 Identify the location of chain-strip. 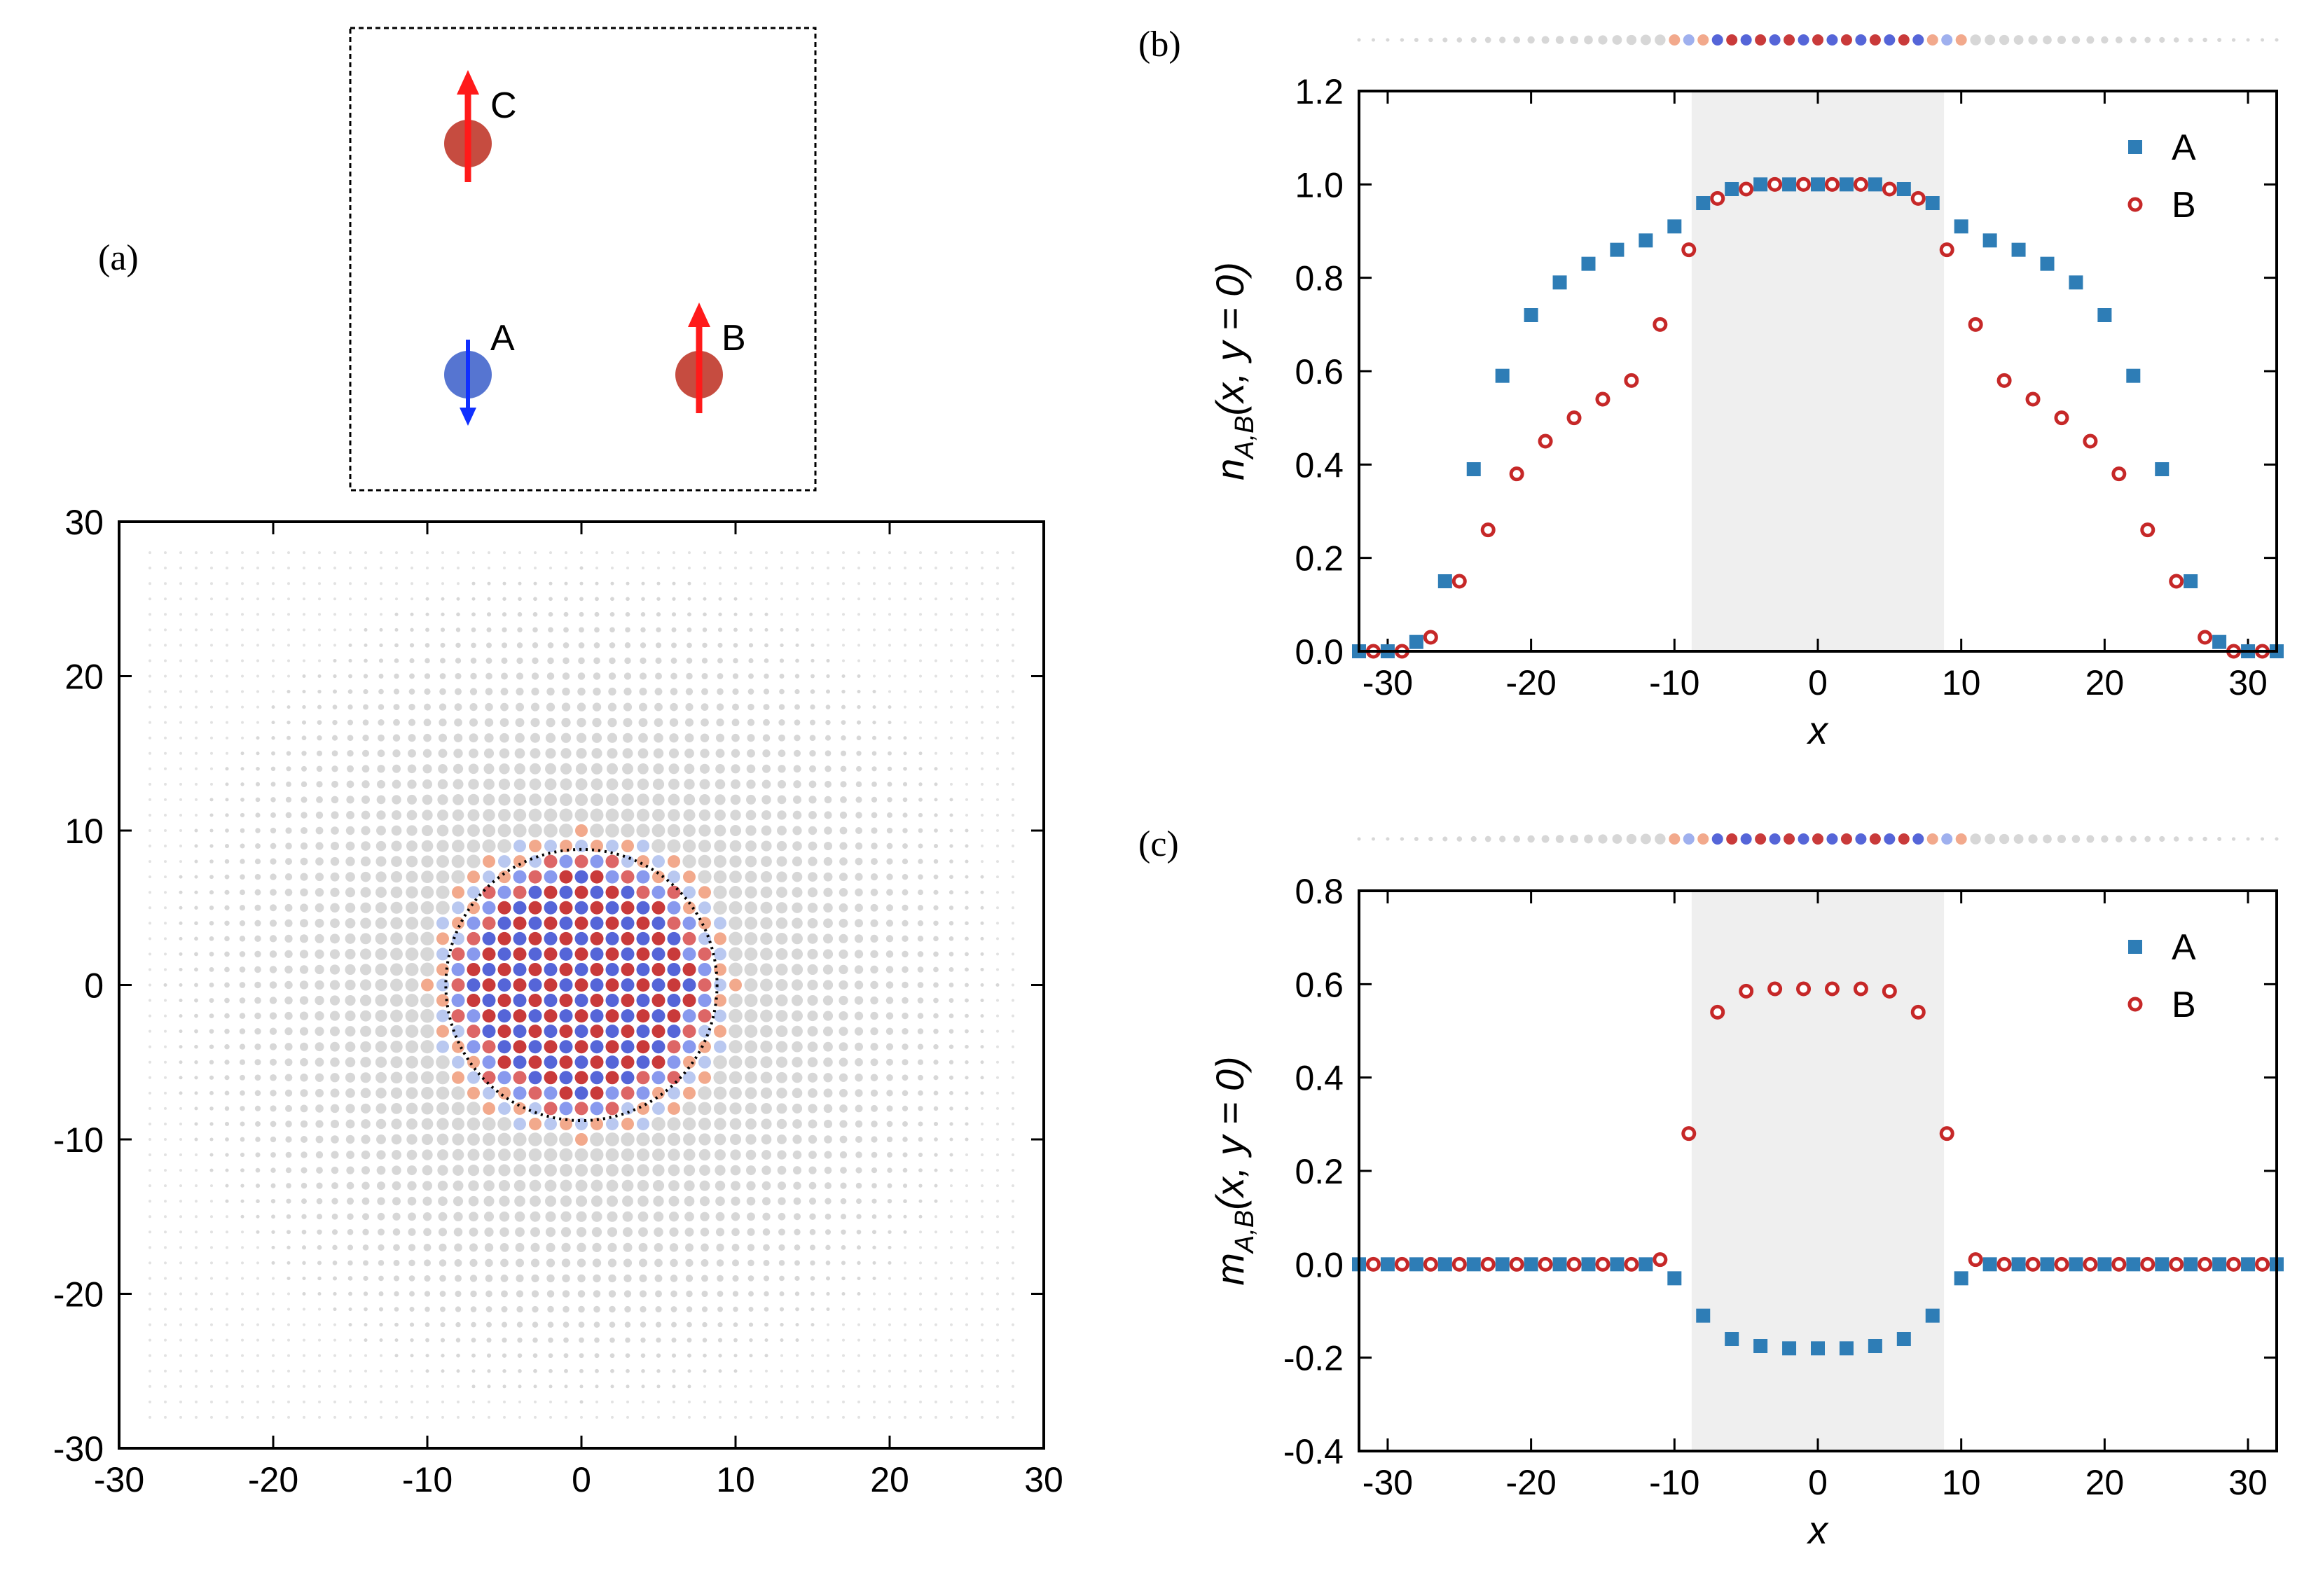
(1818, 40).